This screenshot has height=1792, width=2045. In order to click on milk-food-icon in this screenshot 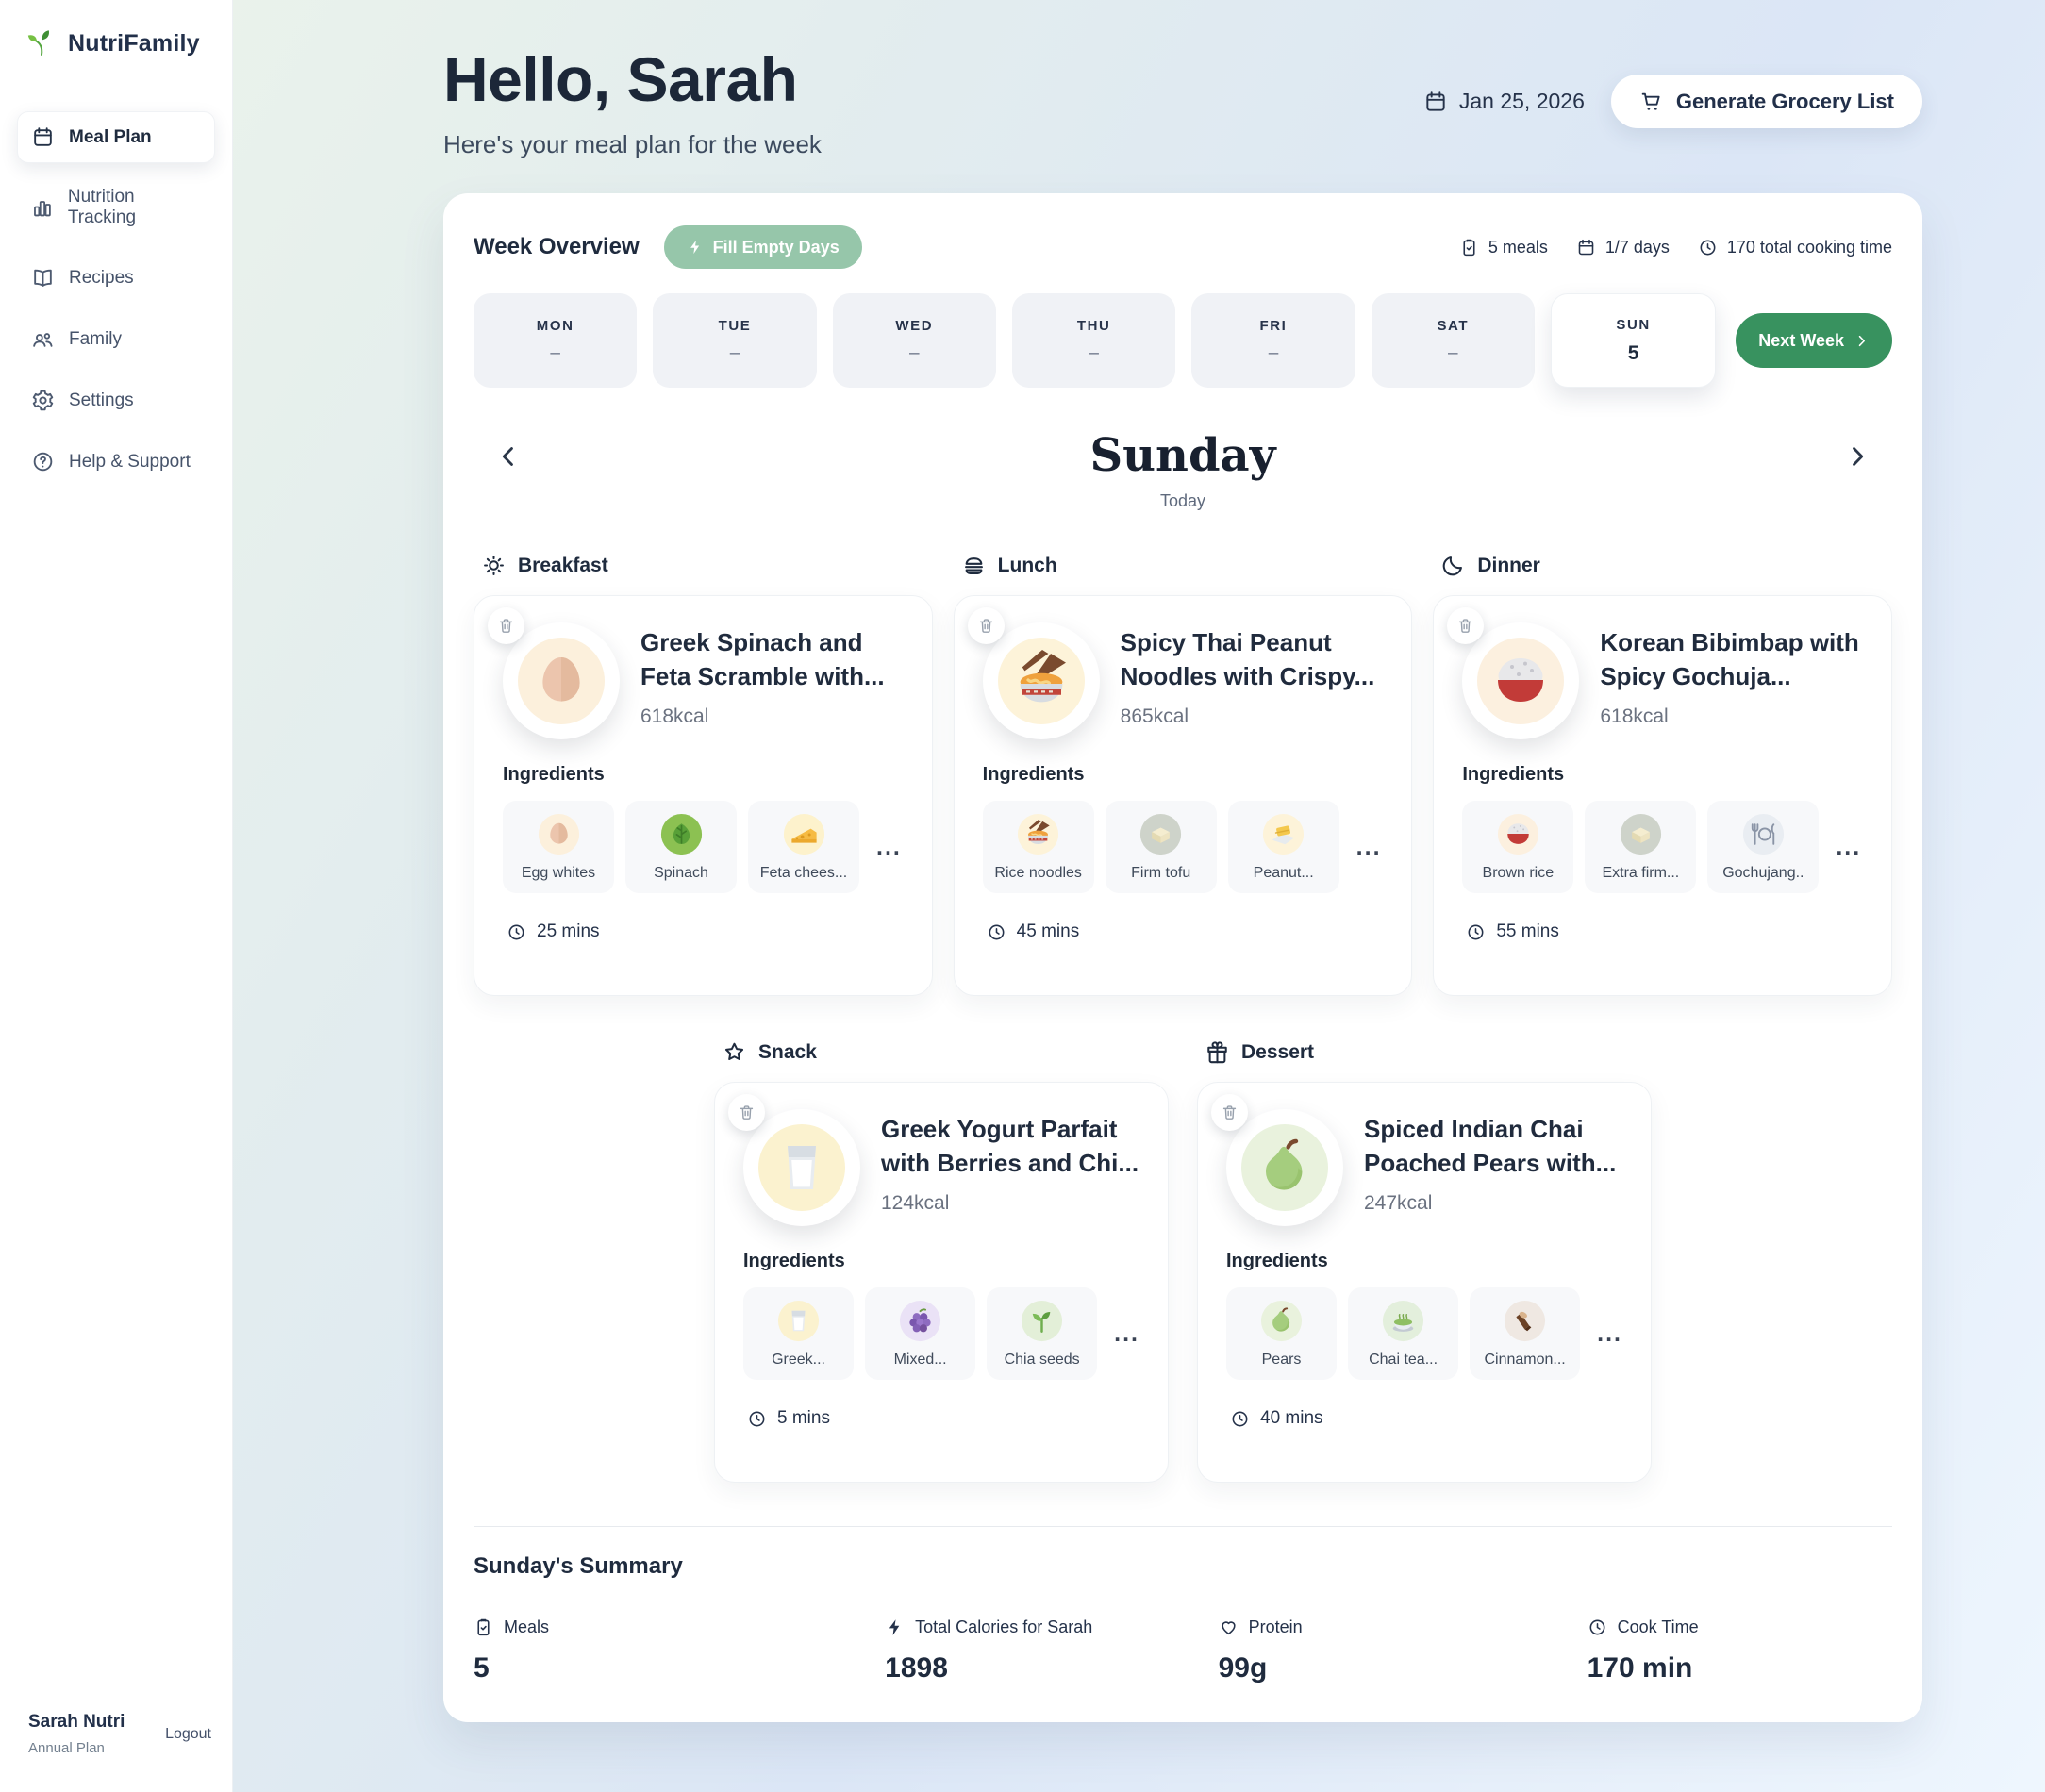, I will do `click(798, 1321)`.